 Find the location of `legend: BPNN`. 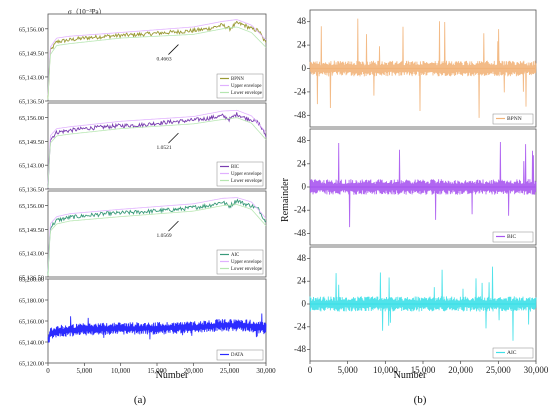

legend: BPNN is located at coordinates (513, 119).